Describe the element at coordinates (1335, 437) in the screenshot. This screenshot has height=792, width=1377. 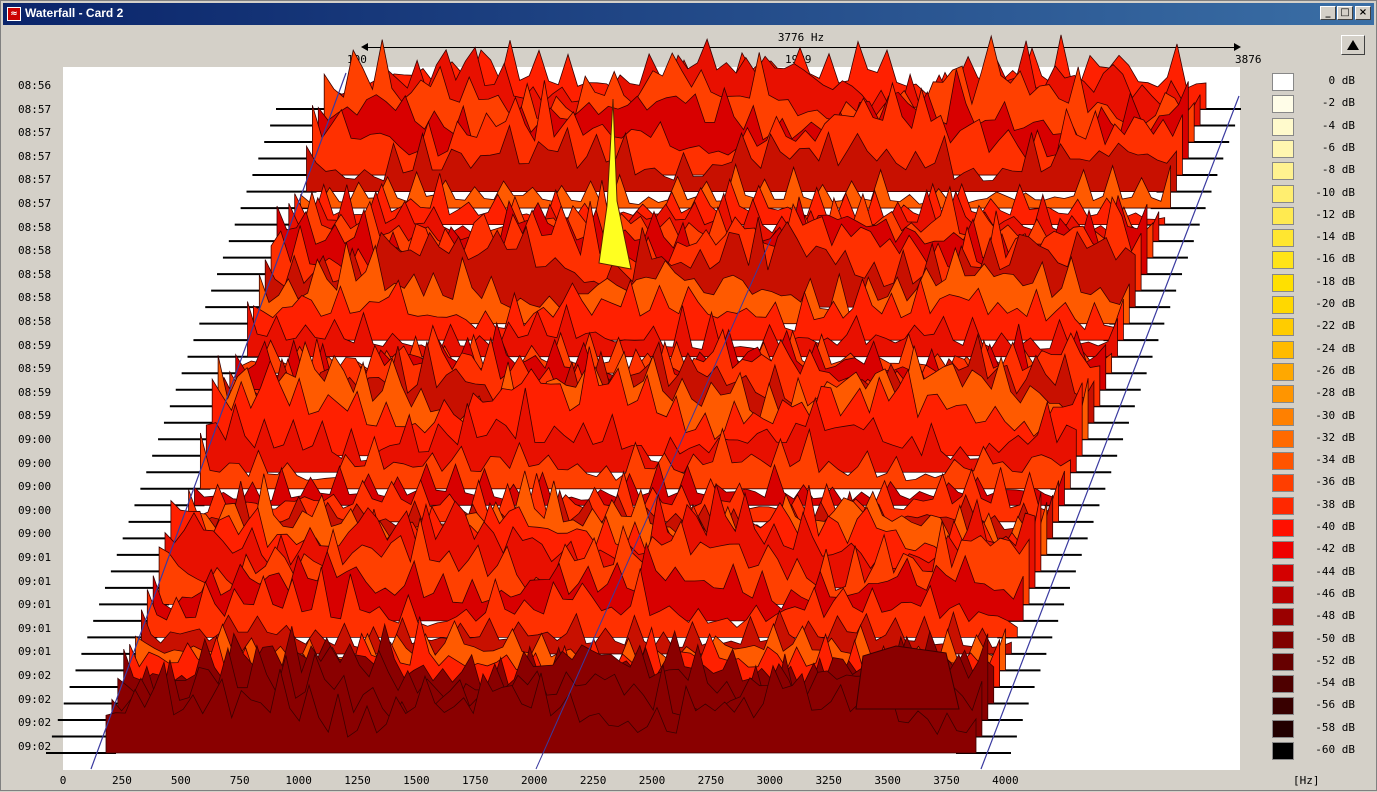
I see `legend-label: -32 dB` at that location.